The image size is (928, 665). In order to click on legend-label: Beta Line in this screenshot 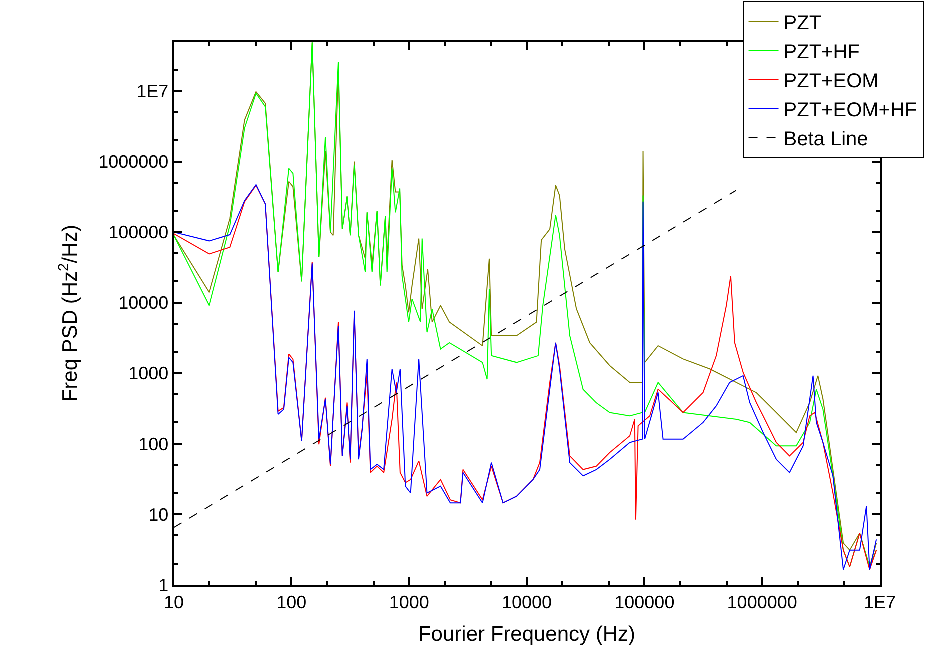, I will do `click(826, 139)`.